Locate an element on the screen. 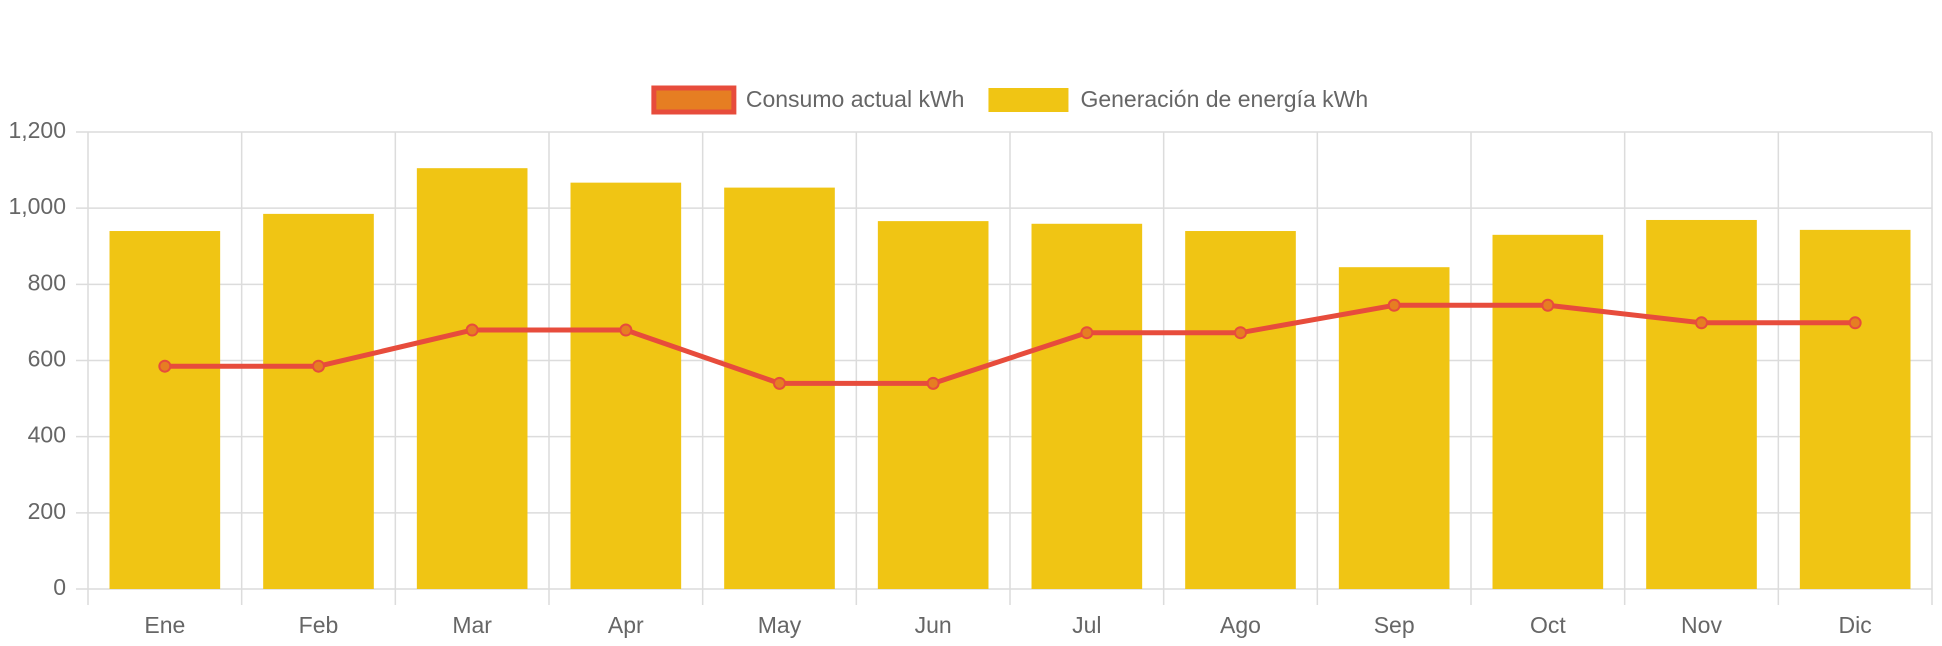  x-tick-label: Ene is located at coordinates (164, 625).